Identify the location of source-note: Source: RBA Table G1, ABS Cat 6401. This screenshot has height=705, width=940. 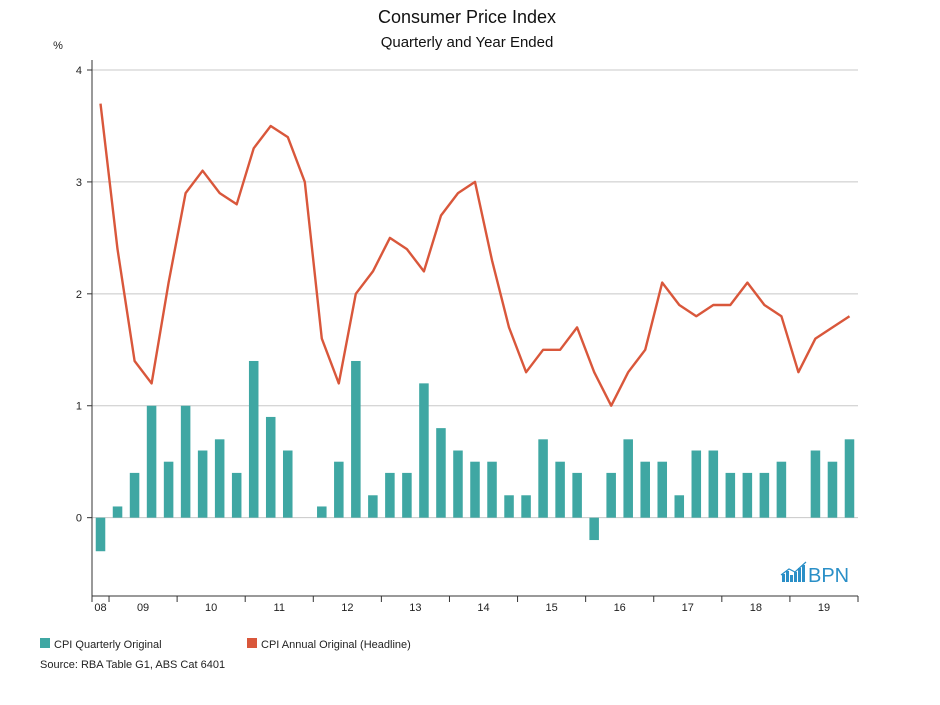
(132, 665).